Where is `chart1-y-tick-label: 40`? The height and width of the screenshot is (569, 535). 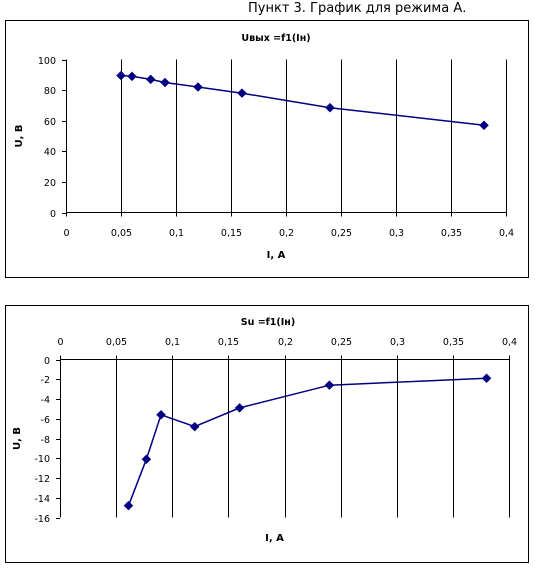 chart1-y-tick-label: 40 is located at coordinates (50, 152).